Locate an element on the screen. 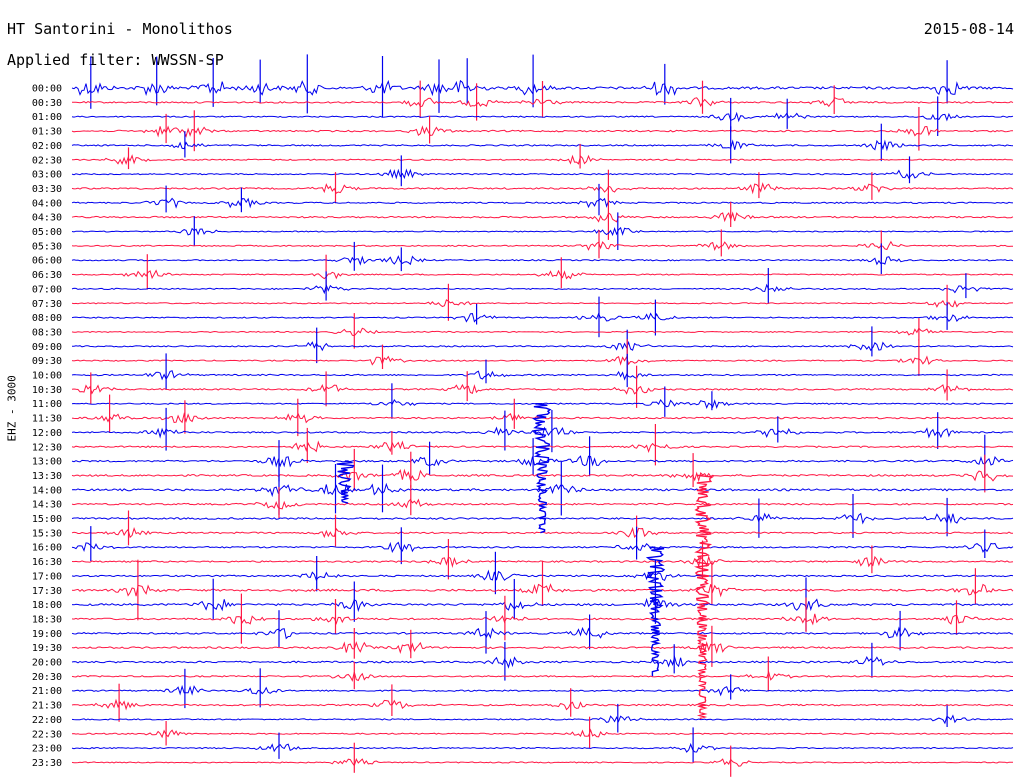 The image size is (1024, 780). row-time-label: 02:00 is located at coordinates (47, 146).